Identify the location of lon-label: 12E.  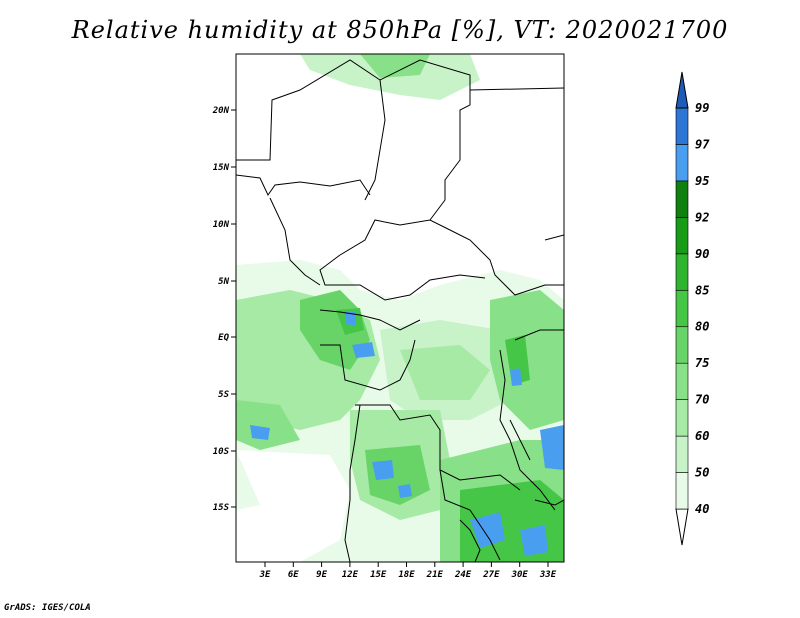
(350, 575).